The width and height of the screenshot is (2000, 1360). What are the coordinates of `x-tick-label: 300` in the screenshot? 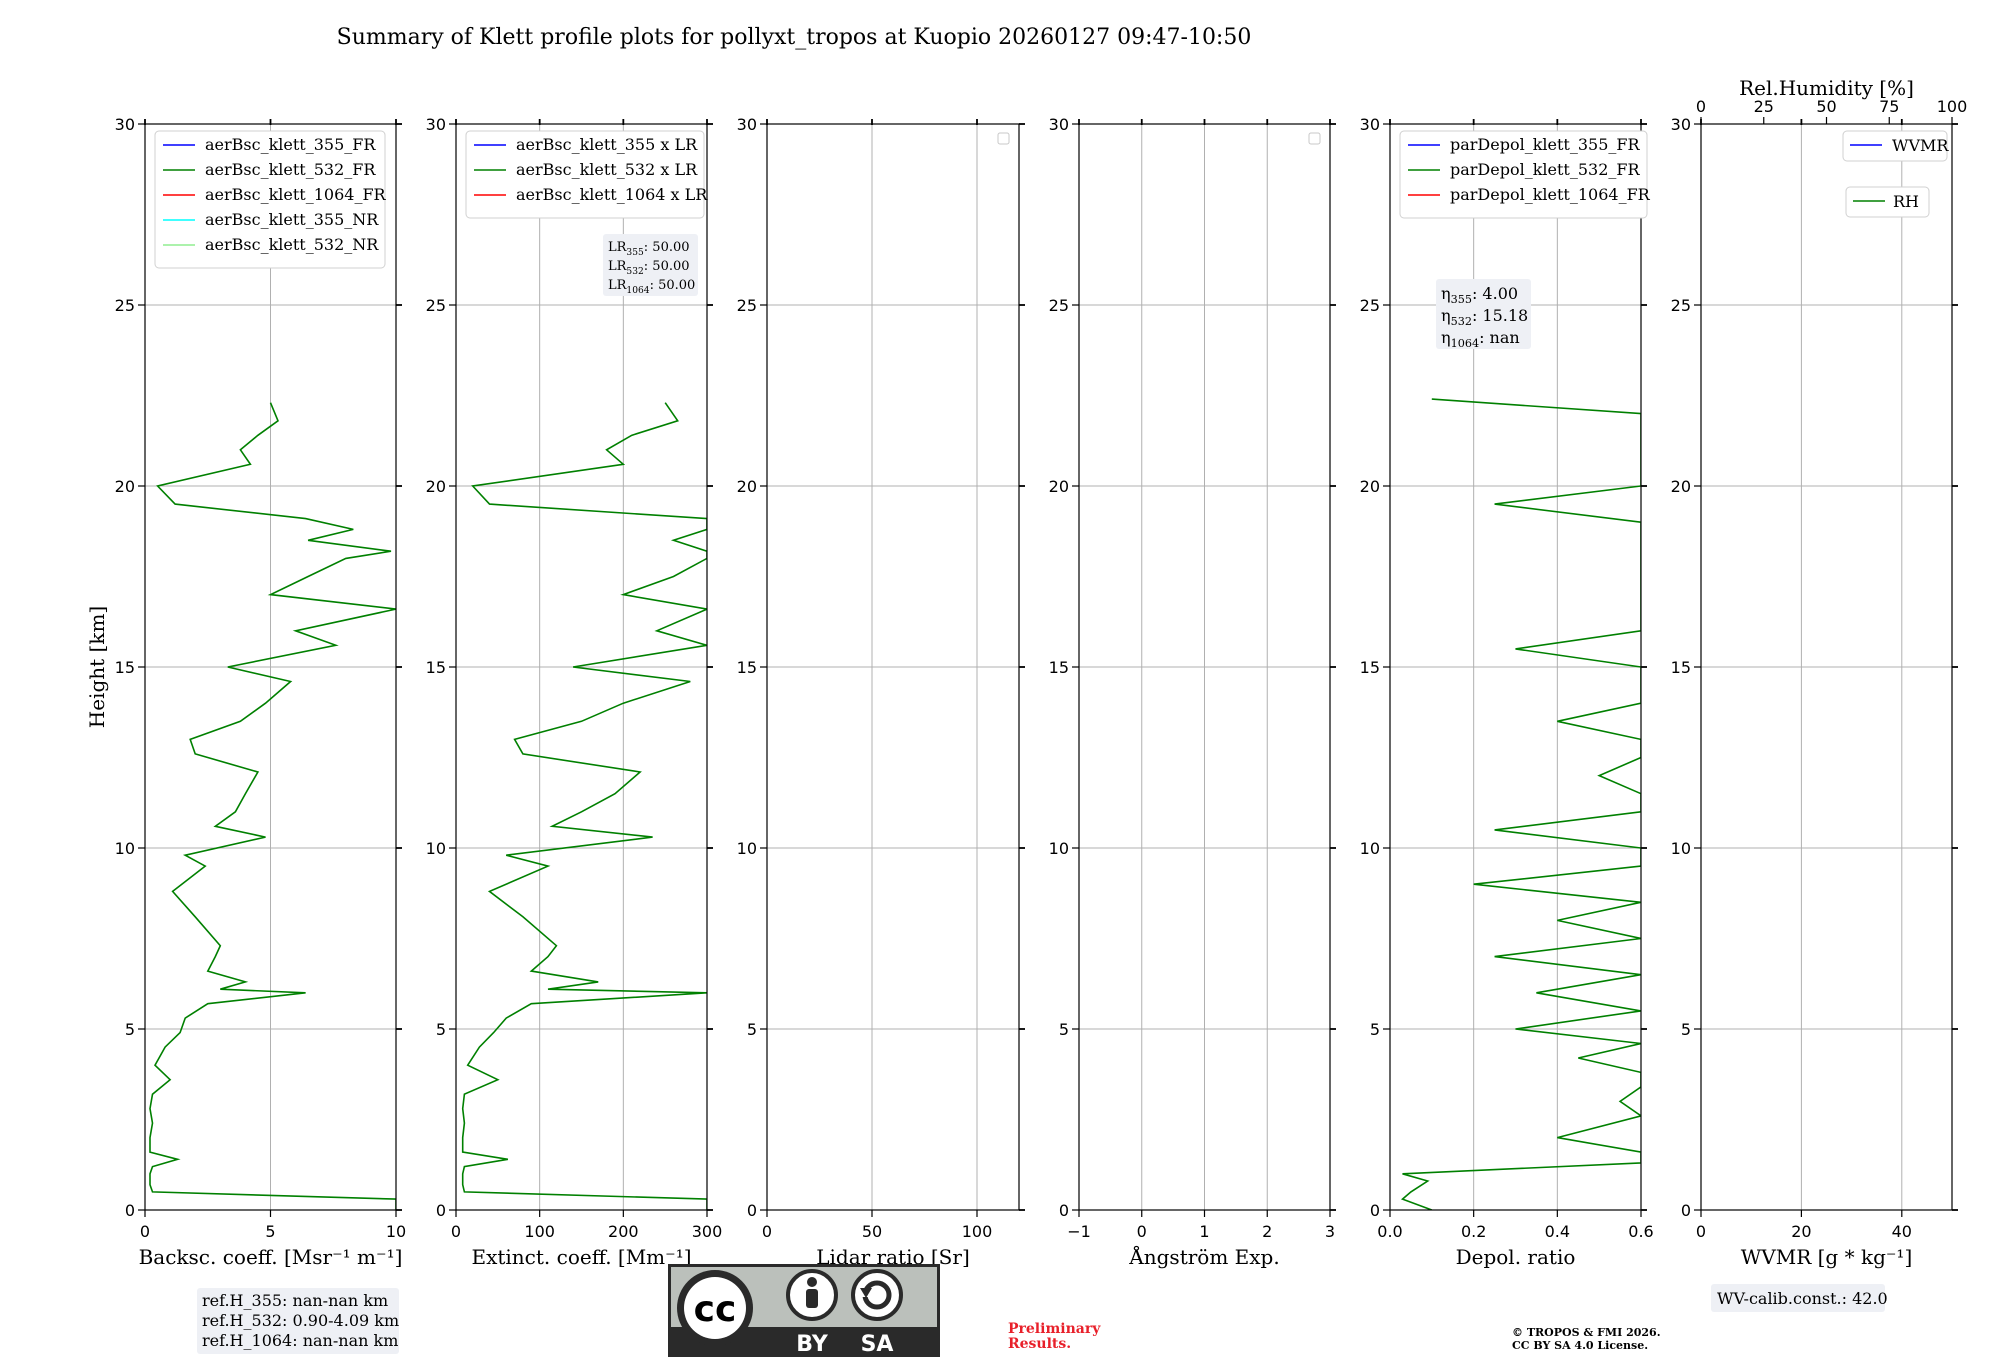 It's located at (707, 1231).